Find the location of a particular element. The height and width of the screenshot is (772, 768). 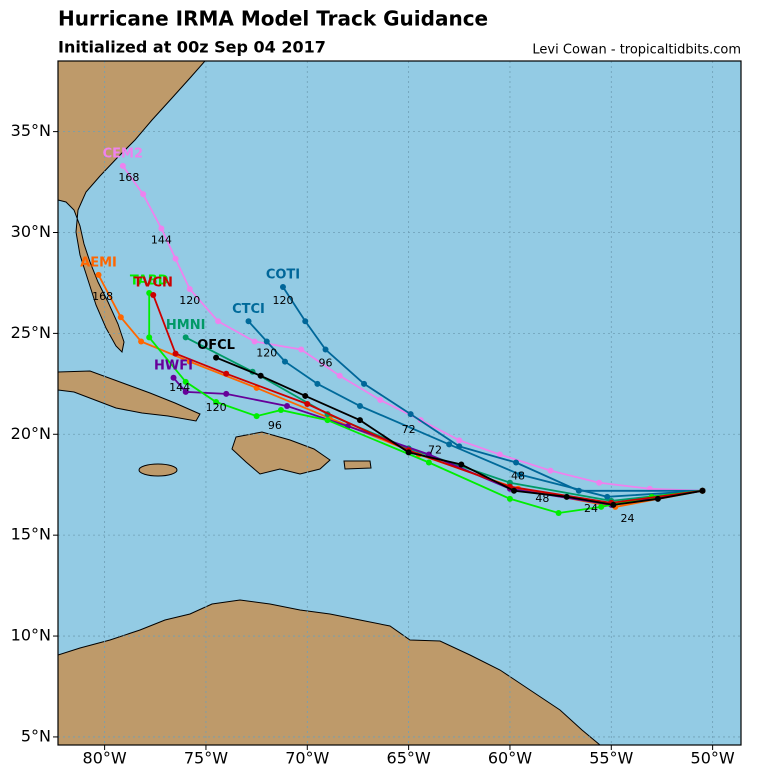

hour-label: 48 is located at coordinates (518, 476).